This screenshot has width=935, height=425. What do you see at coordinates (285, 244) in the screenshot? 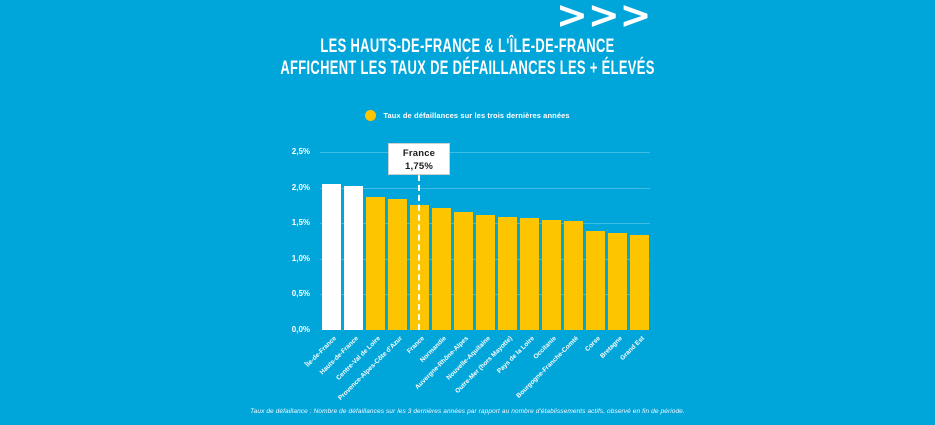
I see `y-axis: 0,0% 0,5% 1,0% 1,5% 2,0% 2,5%` at bounding box center [285, 244].